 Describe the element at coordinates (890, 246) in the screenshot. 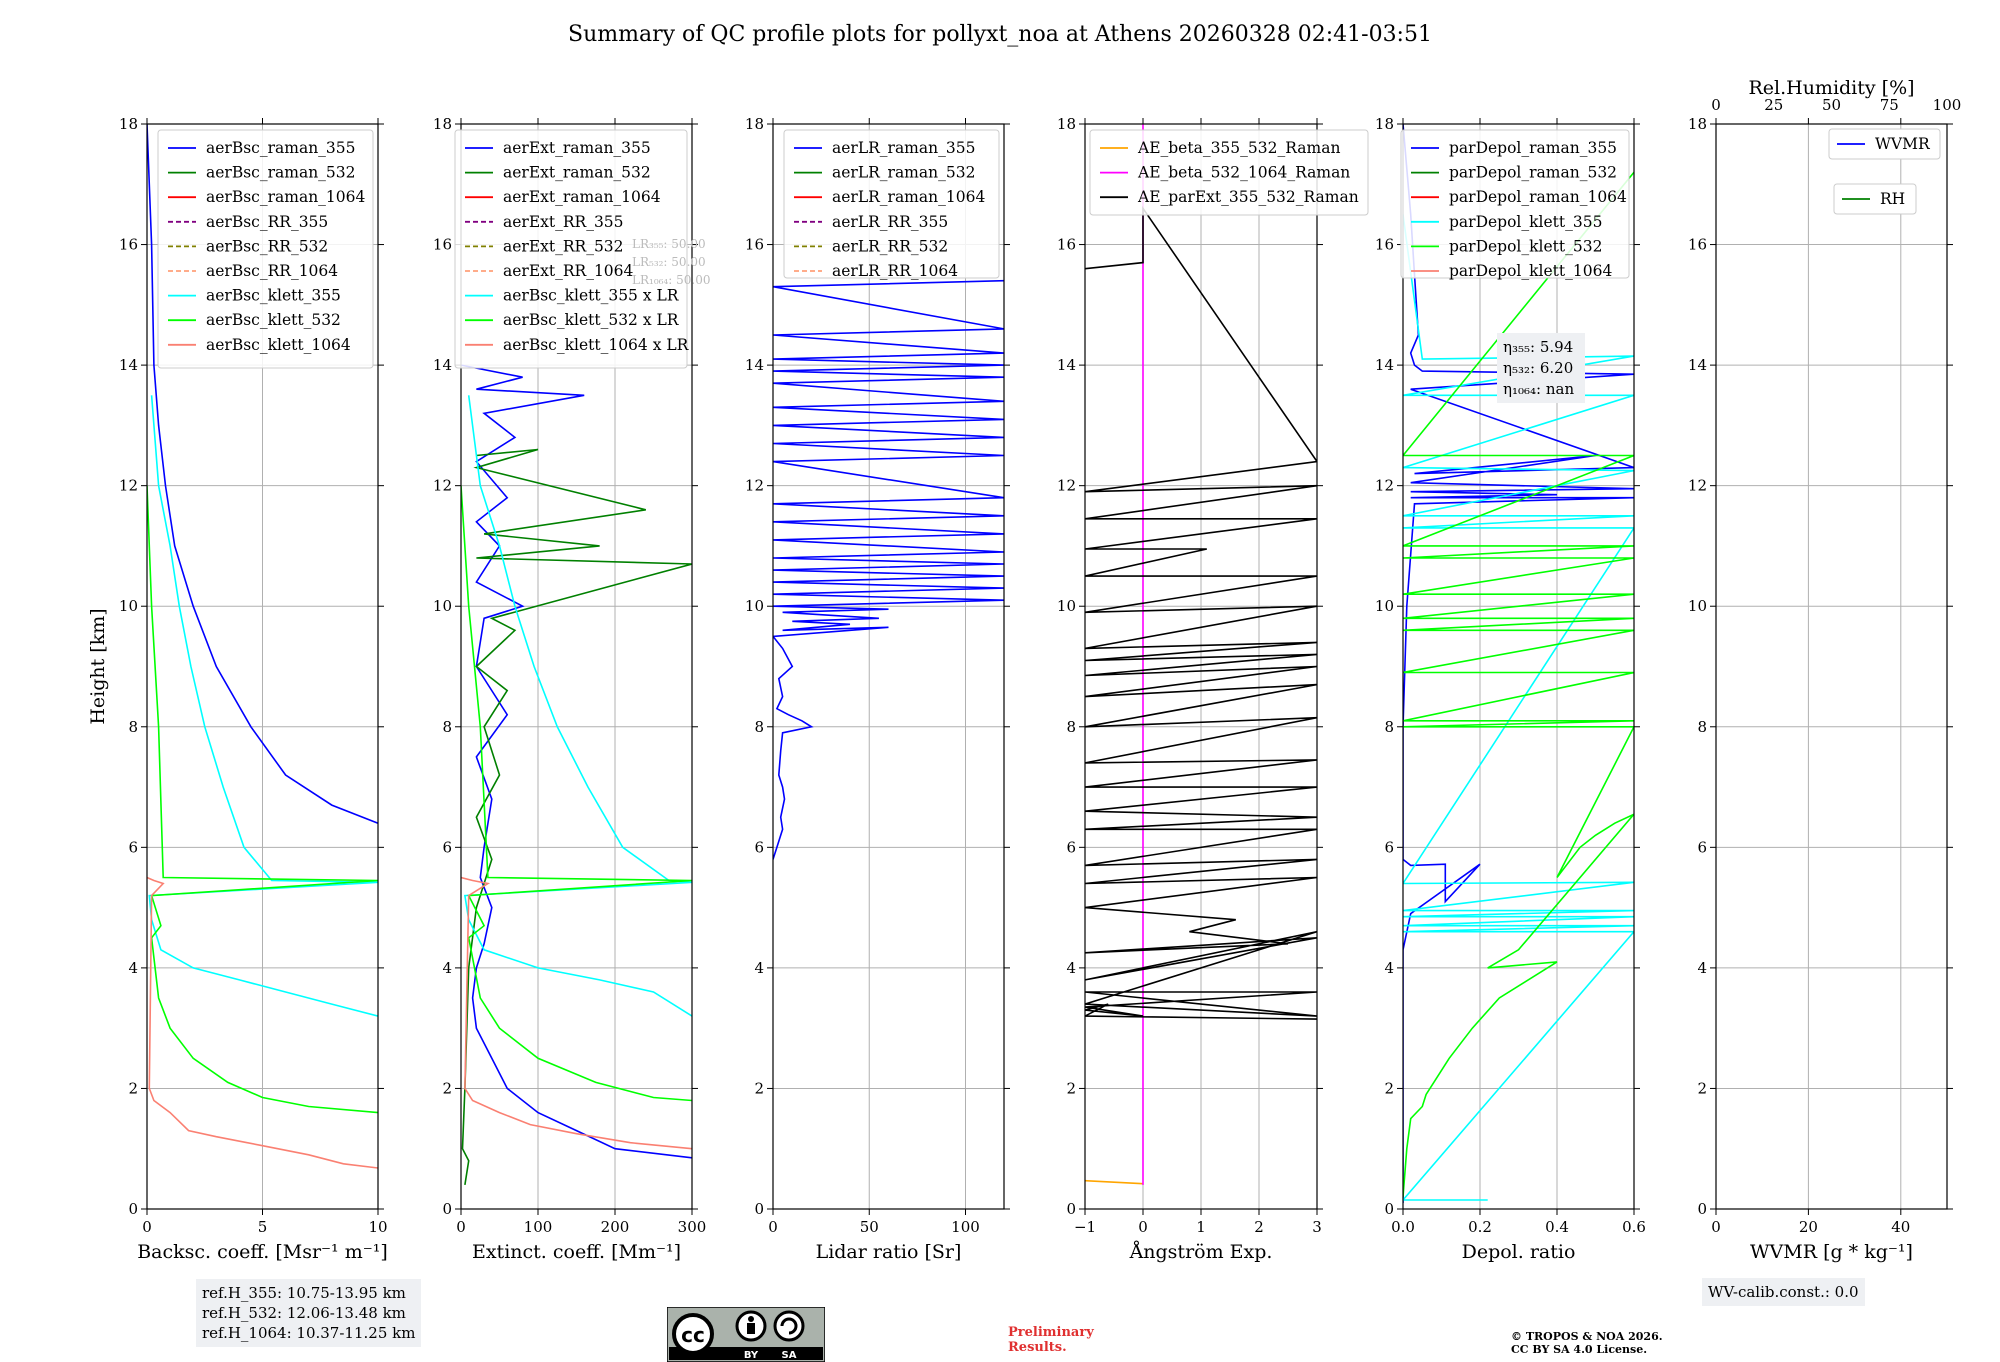

I see `legend-label: aerLR_RR_532` at that location.